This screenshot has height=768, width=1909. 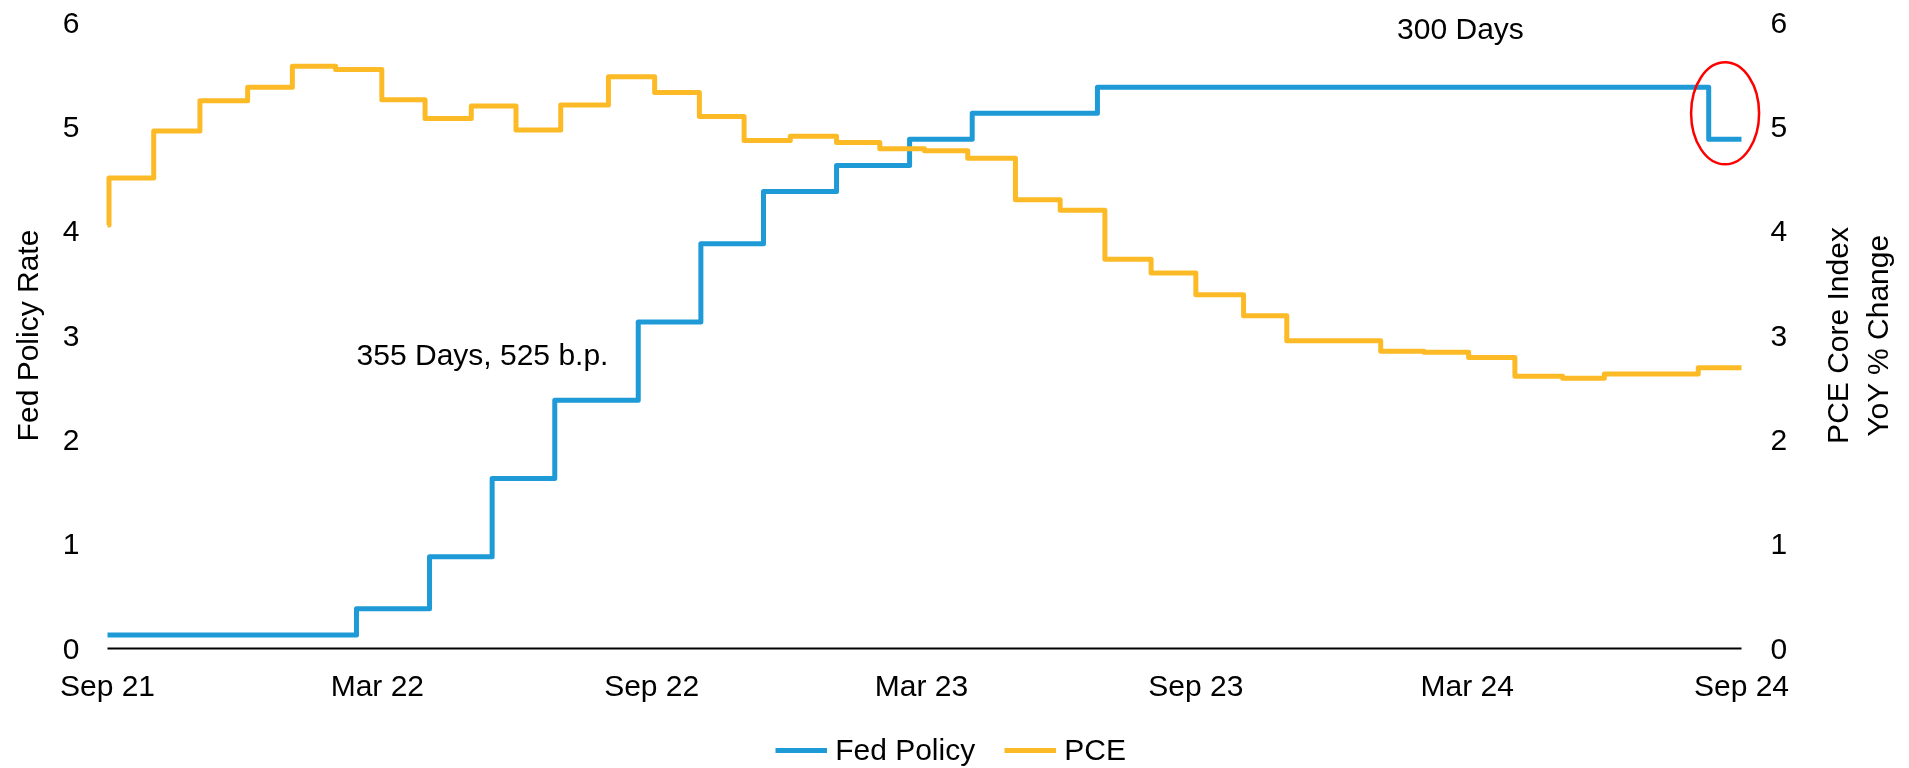 What do you see at coordinates (71, 231) in the screenshot?
I see `y-tick-label: 4` at bounding box center [71, 231].